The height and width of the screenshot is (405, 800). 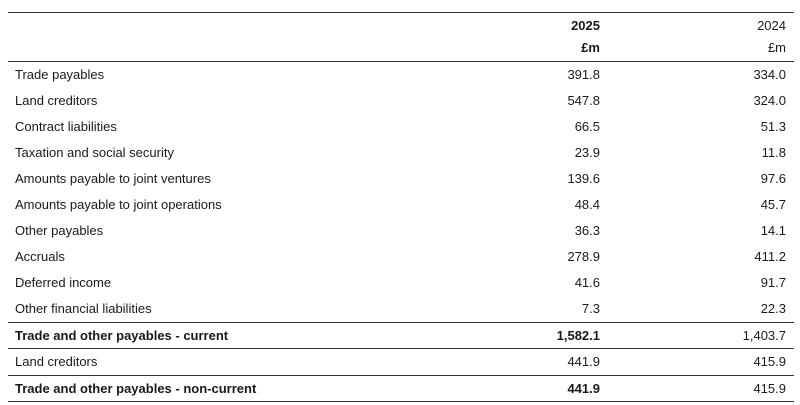 What do you see at coordinates (587, 282) in the screenshot?
I see `value-2025: 41.6` at bounding box center [587, 282].